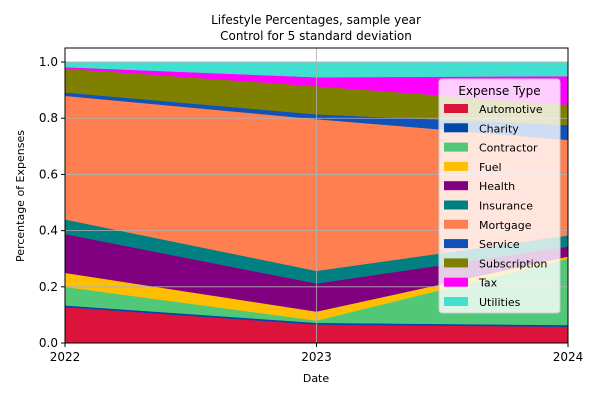 The width and height of the screenshot is (600, 404). I want to click on legend-label-health: Health, so click(497, 186).